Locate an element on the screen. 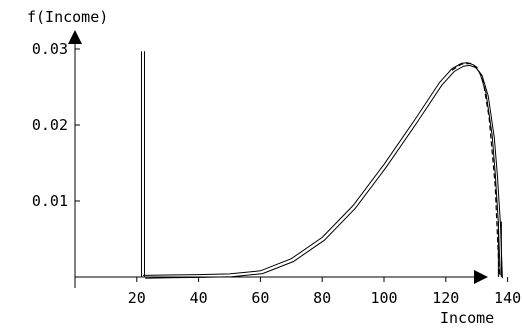 The height and width of the screenshot is (335, 522). x-tick-label: 100 is located at coordinates (383, 298).